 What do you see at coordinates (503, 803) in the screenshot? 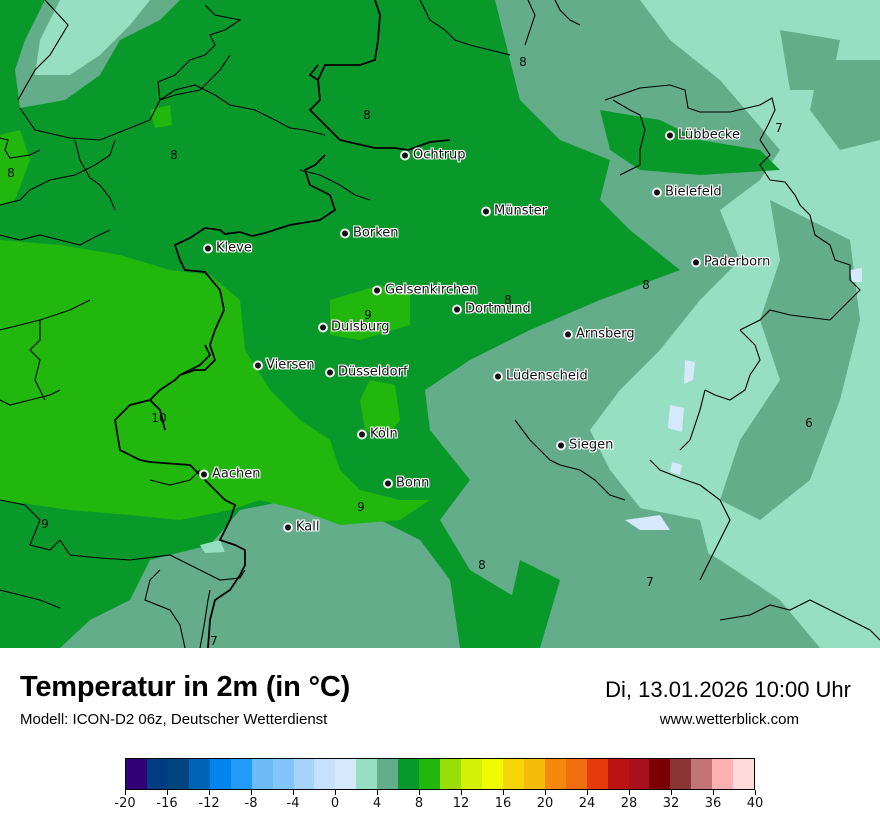
I see `colorbar-tick-label: 16` at bounding box center [503, 803].